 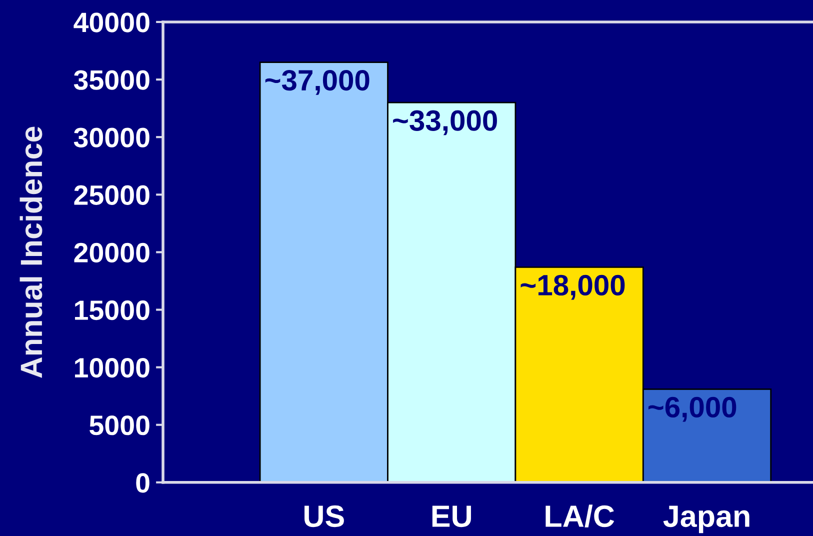 What do you see at coordinates (120, 426) in the screenshot?
I see `y-tick-label: 5000` at bounding box center [120, 426].